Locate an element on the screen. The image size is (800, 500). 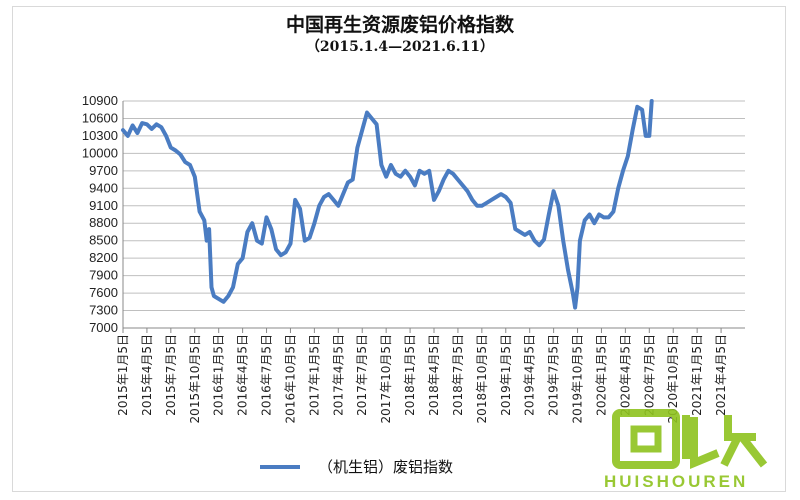
y-tick-label: 7300 is located at coordinates (103, 310).